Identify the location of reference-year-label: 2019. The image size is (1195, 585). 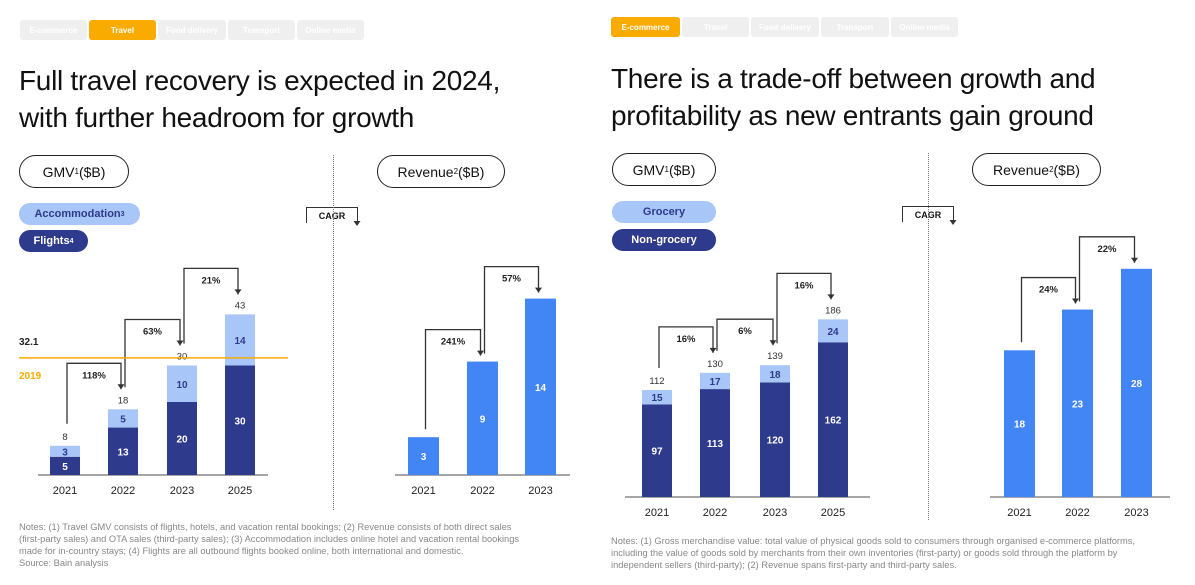
(30, 376).